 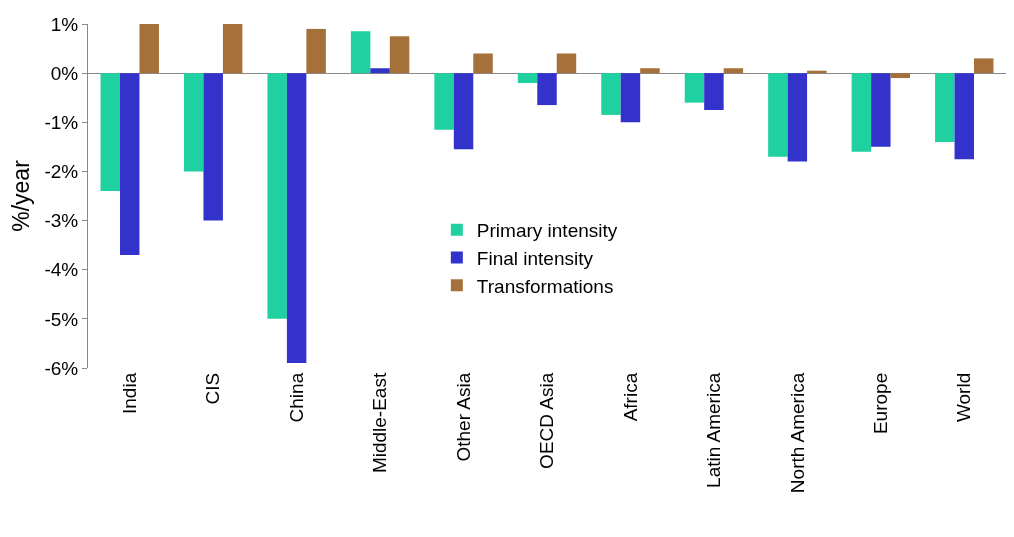 What do you see at coordinates (61, 122) in the screenshot?
I see `y-tick-label: -1%` at bounding box center [61, 122].